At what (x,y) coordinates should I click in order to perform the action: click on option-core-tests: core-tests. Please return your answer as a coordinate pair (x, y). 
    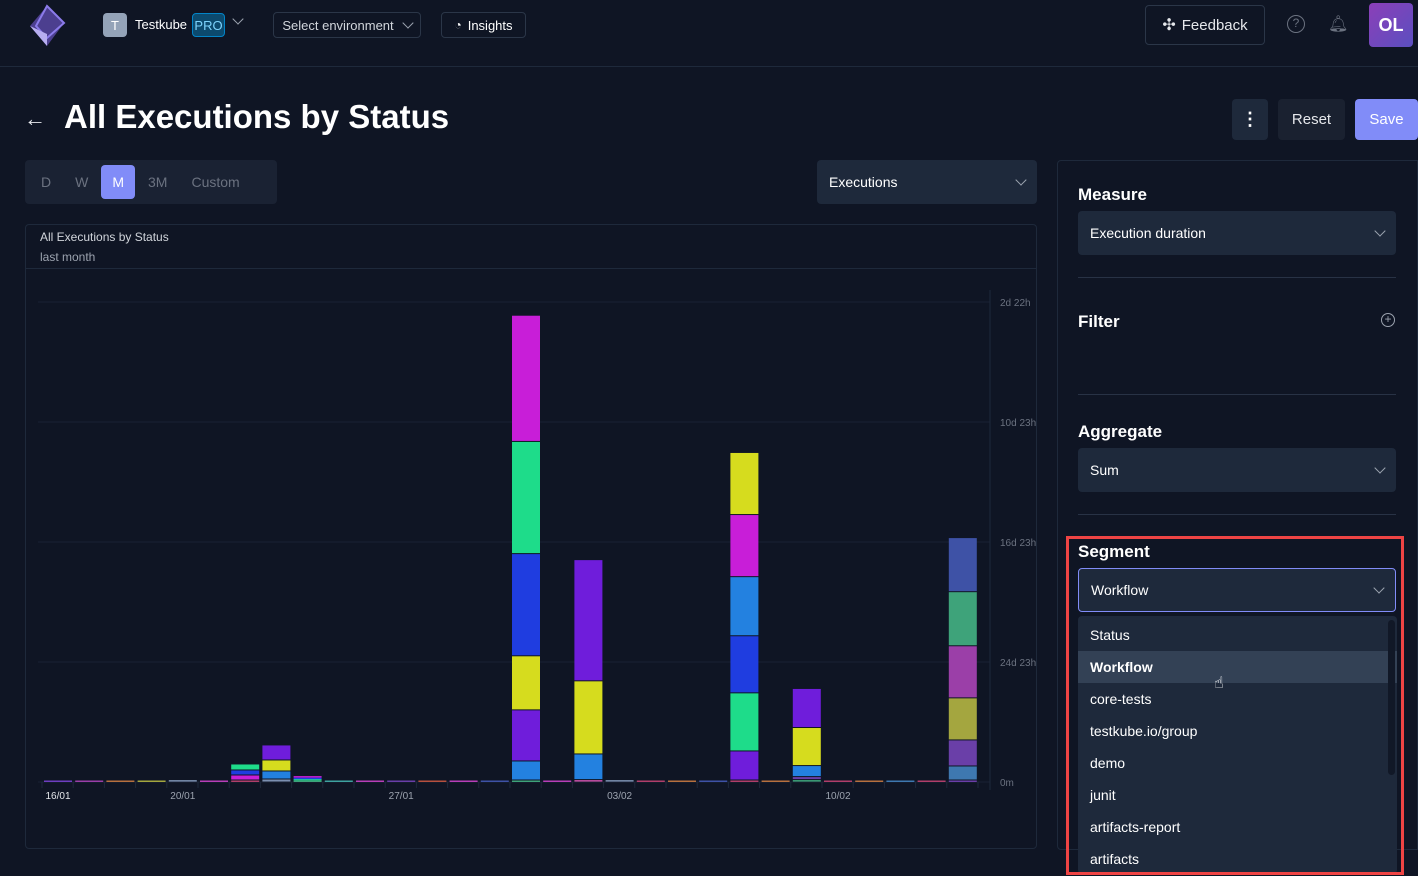
    Looking at the image, I should click on (1121, 699).